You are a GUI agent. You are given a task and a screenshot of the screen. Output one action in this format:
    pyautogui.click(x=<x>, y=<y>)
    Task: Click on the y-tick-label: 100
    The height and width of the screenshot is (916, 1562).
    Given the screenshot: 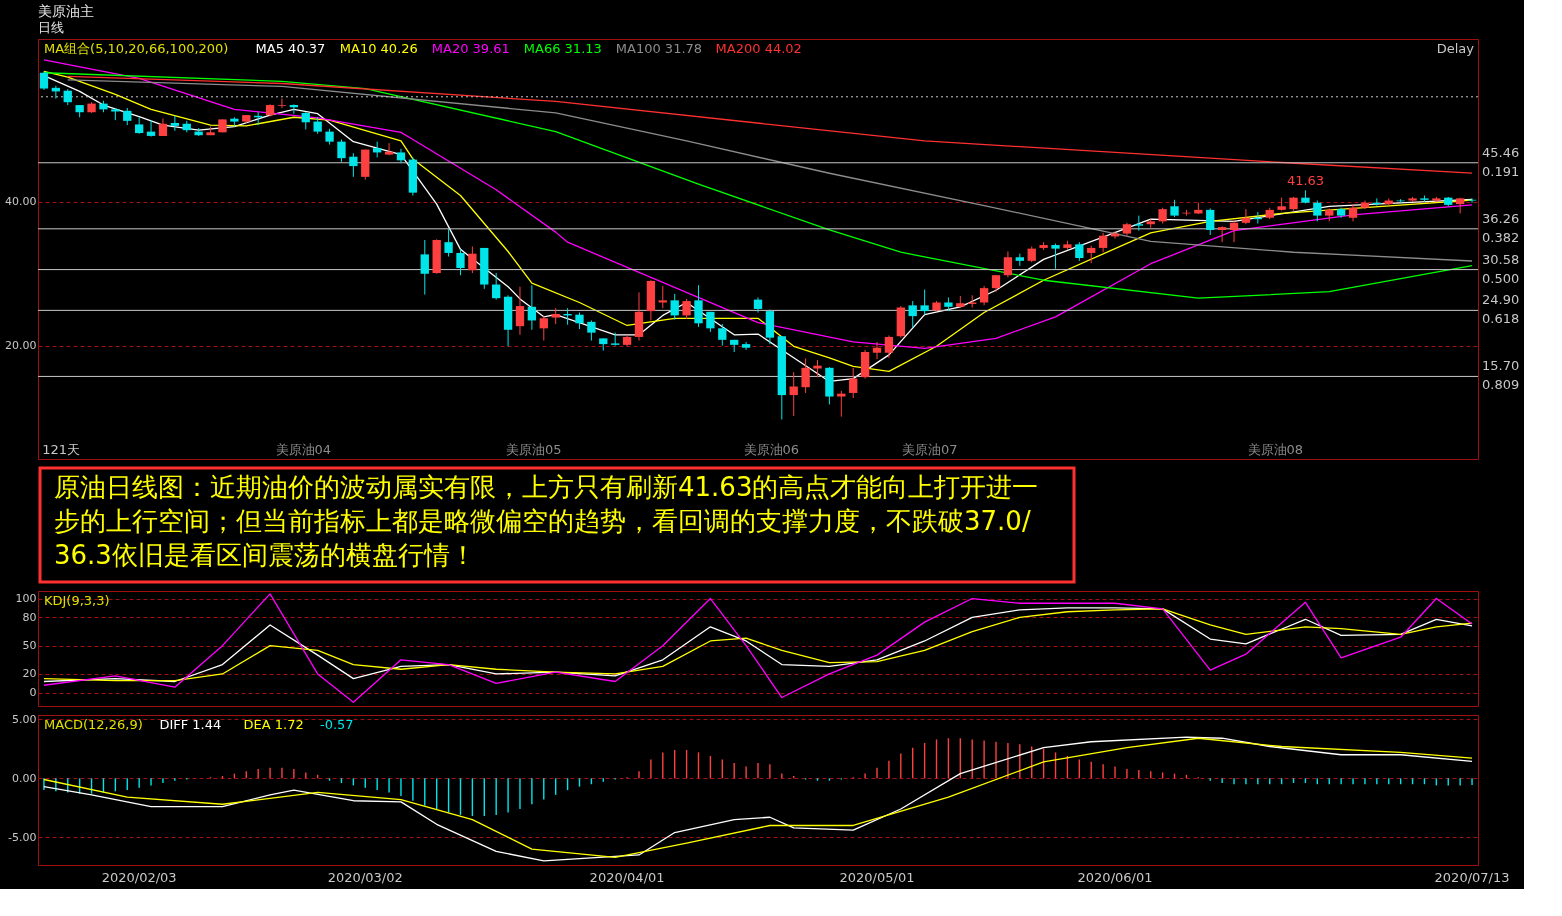 What is the action you would take?
    pyautogui.click(x=26, y=599)
    